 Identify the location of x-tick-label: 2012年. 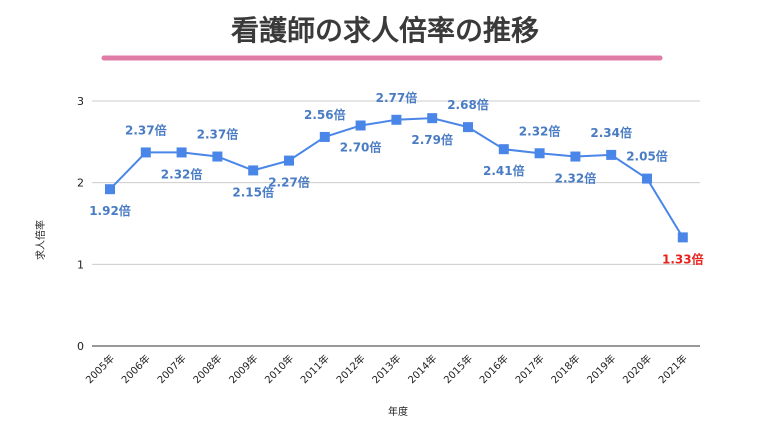
(350, 369).